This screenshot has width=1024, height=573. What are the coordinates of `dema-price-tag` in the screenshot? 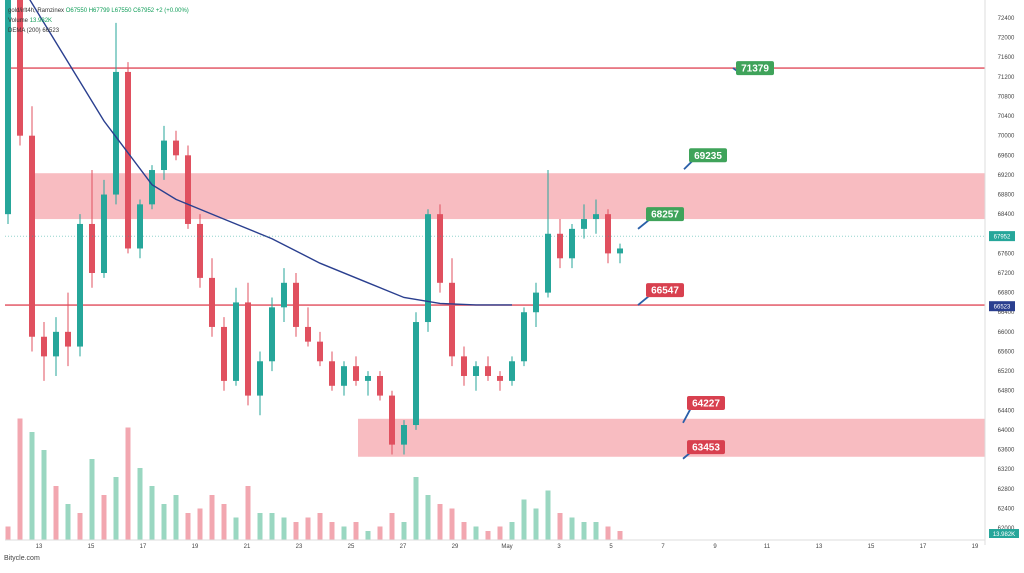 It's located at (1002, 306).